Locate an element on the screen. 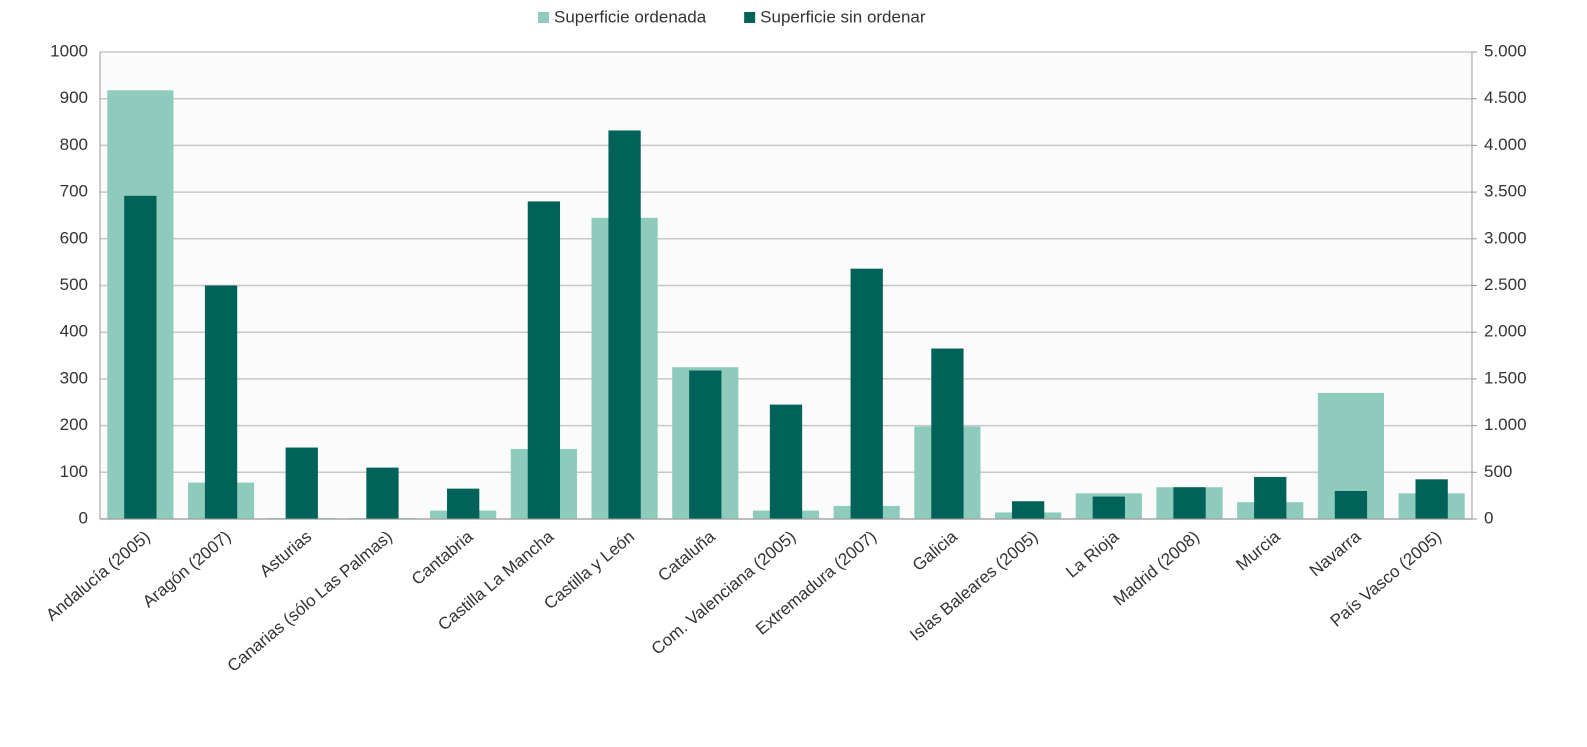  y2-tick-label: 5.000 is located at coordinates (1505, 50).